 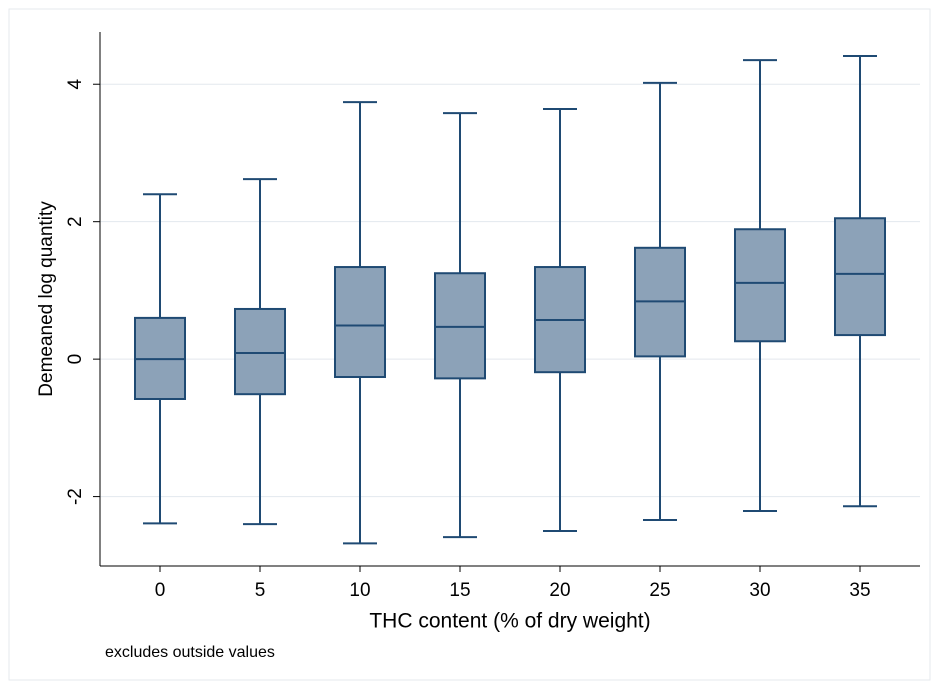 I want to click on note: excludes outside values, so click(x=190, y=652).